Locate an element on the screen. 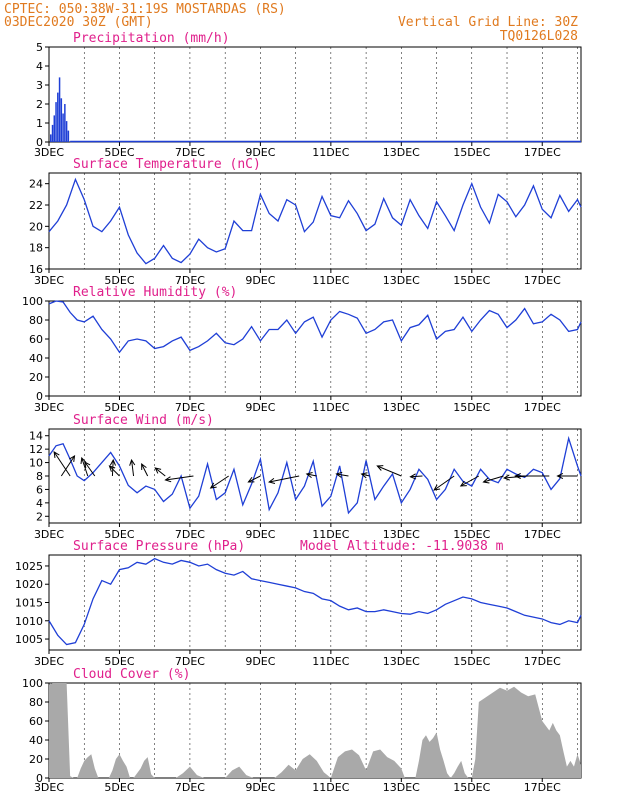 The image size is (618, 800). header-grid-line: Vertical Grid Line: 30Z is located at coordinates (488, 22).